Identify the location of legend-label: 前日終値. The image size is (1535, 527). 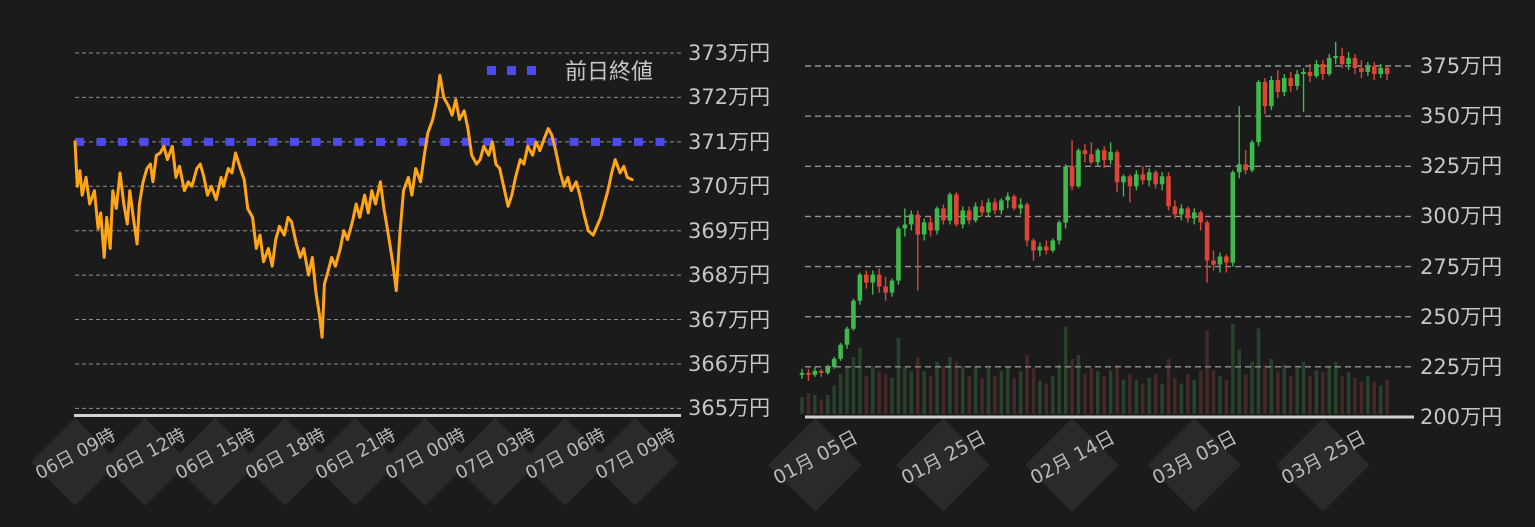
(609, 72).